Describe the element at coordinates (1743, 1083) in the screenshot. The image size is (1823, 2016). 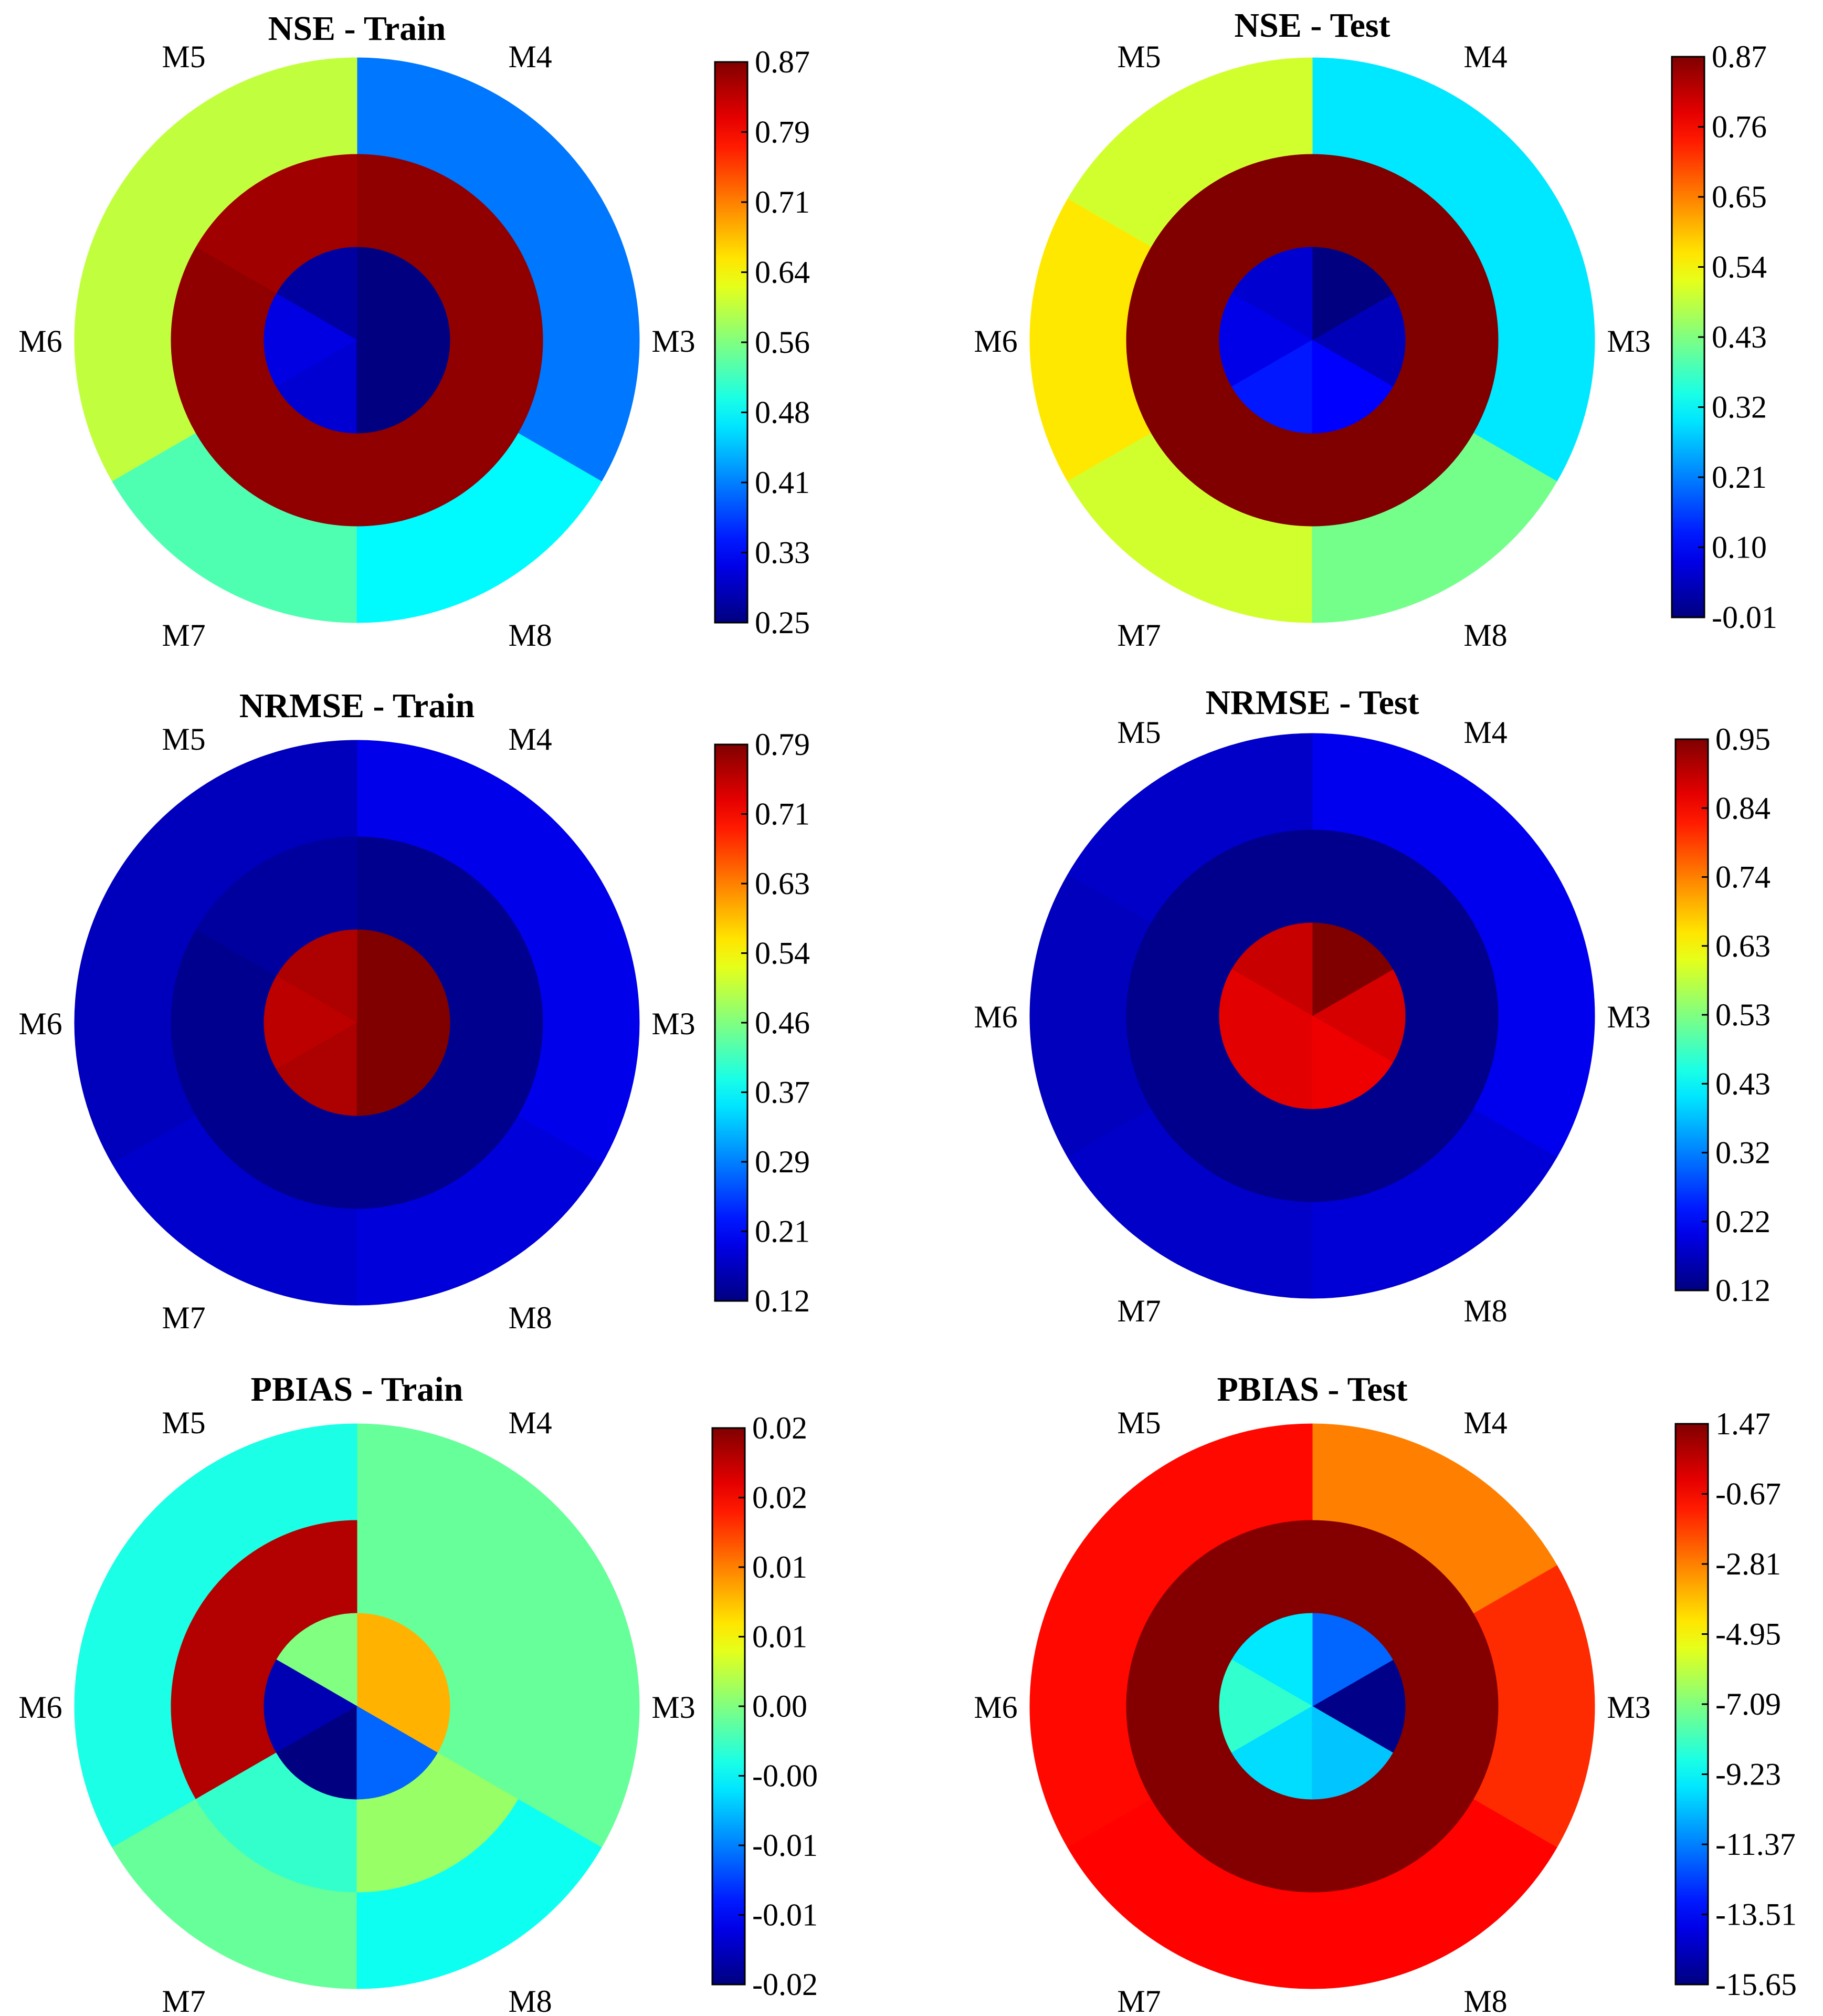
I see `colorbar-tick-label: 0.43` at that location.